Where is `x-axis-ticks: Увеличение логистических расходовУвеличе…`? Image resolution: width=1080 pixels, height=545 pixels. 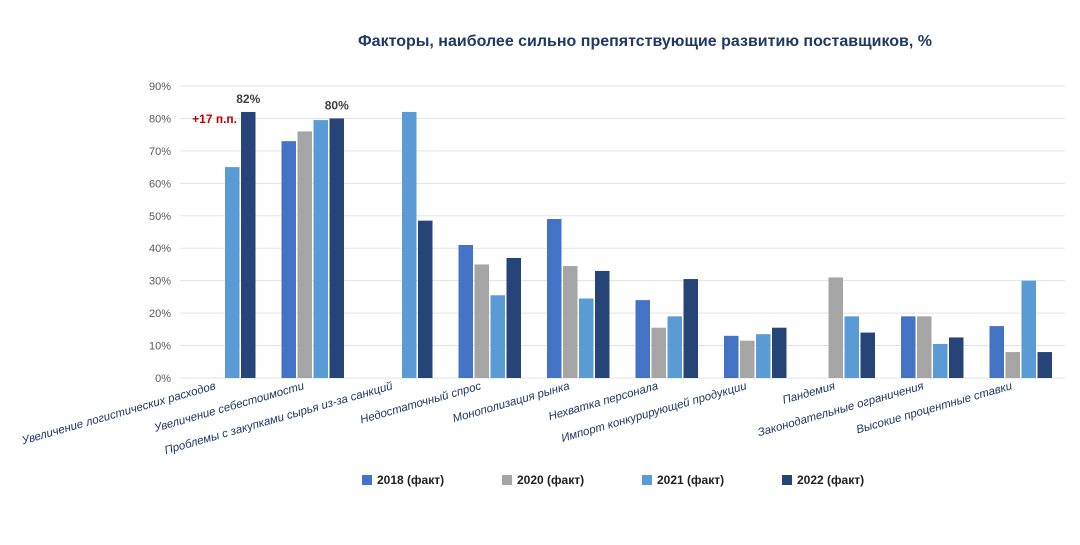
x-axis-ticks: Увеличение логистических расходовУвеличе… is located at coordinates (517, 418).